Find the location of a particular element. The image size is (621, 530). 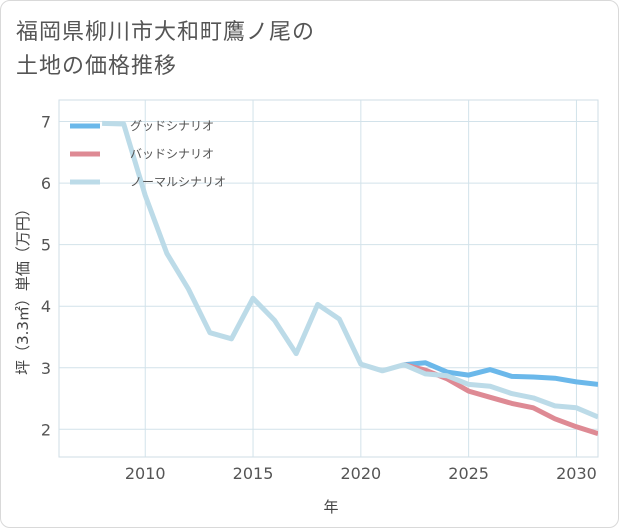

y-tick-label: 4 is located at coordinates (46, 306).